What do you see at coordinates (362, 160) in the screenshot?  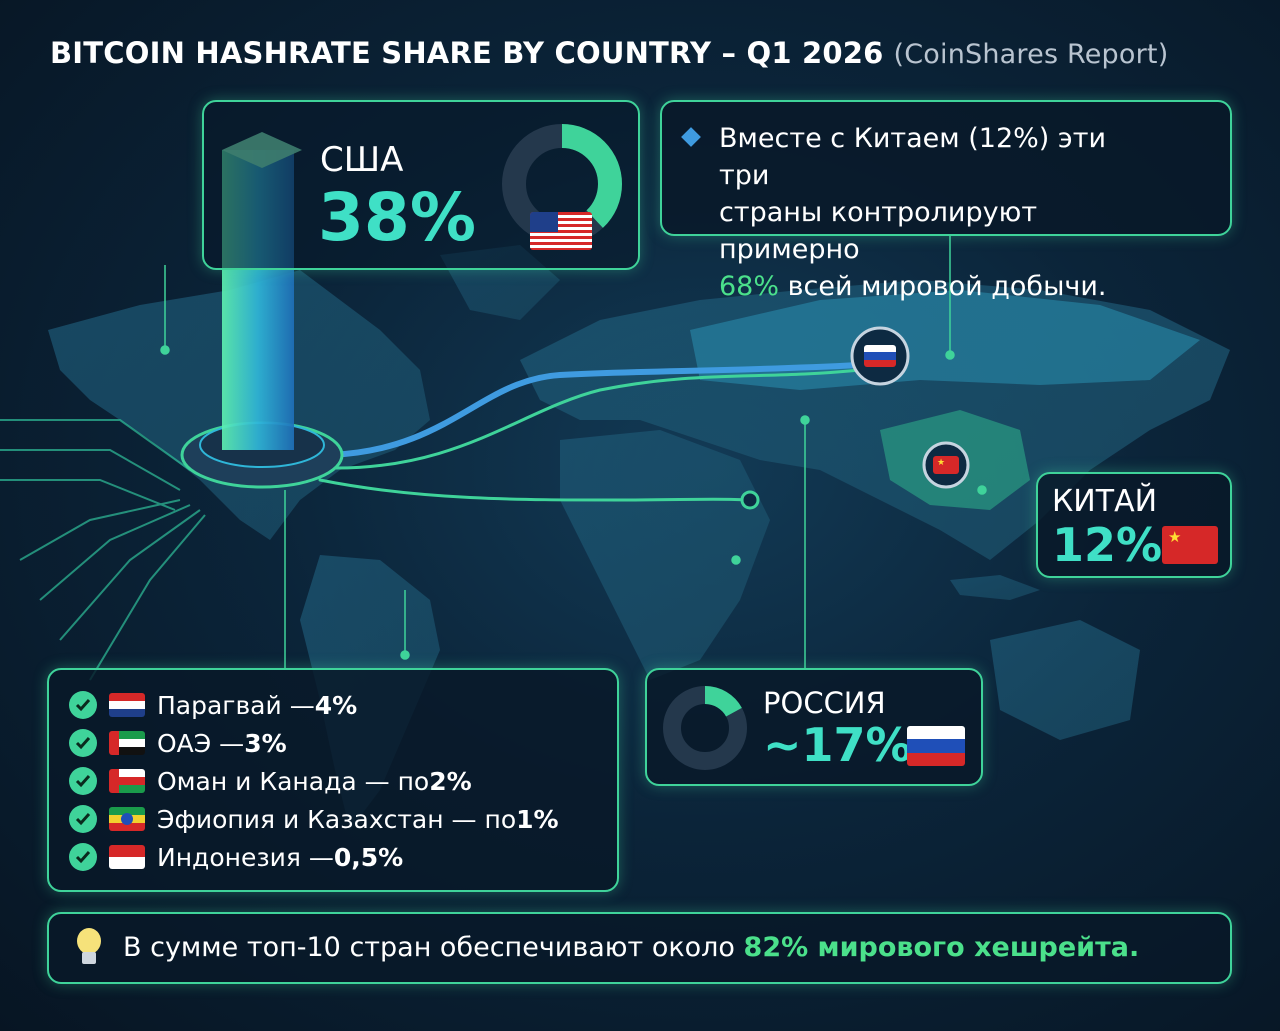 I see `usa-name: США` at bounding box center [362, 160].